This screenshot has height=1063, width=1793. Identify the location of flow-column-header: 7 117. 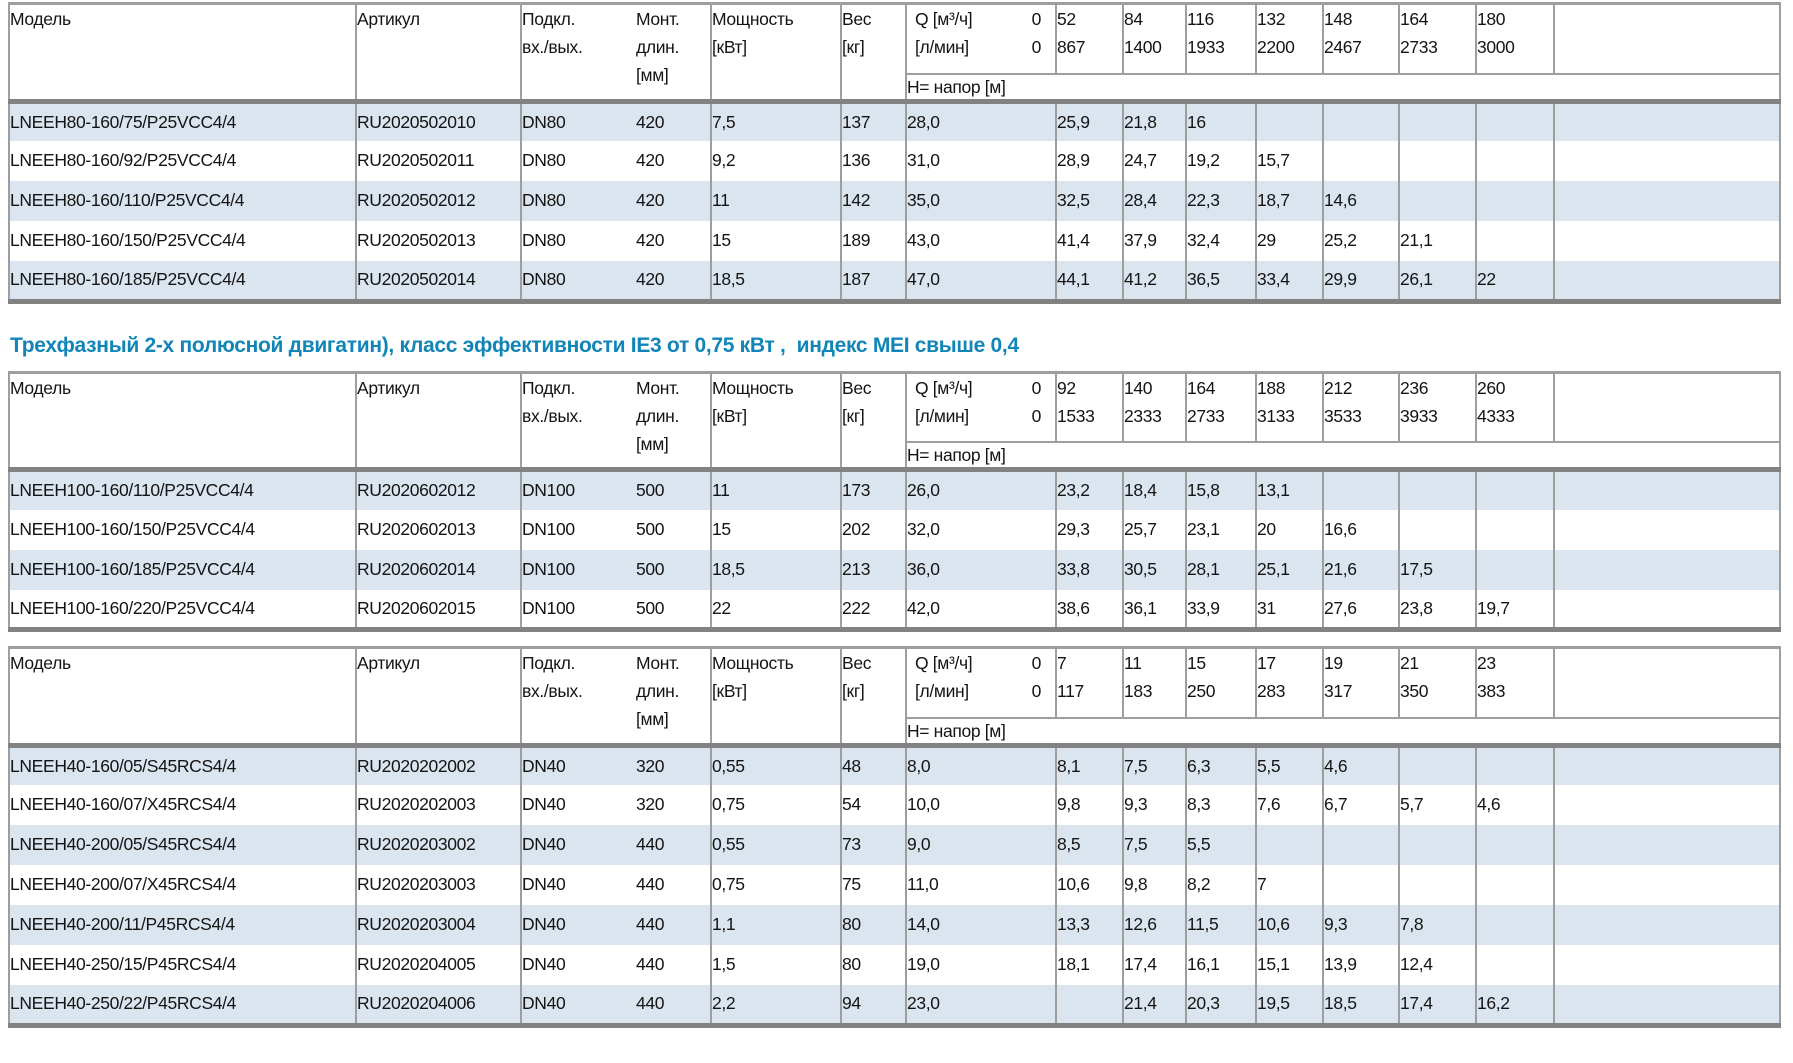
(1089, 683).